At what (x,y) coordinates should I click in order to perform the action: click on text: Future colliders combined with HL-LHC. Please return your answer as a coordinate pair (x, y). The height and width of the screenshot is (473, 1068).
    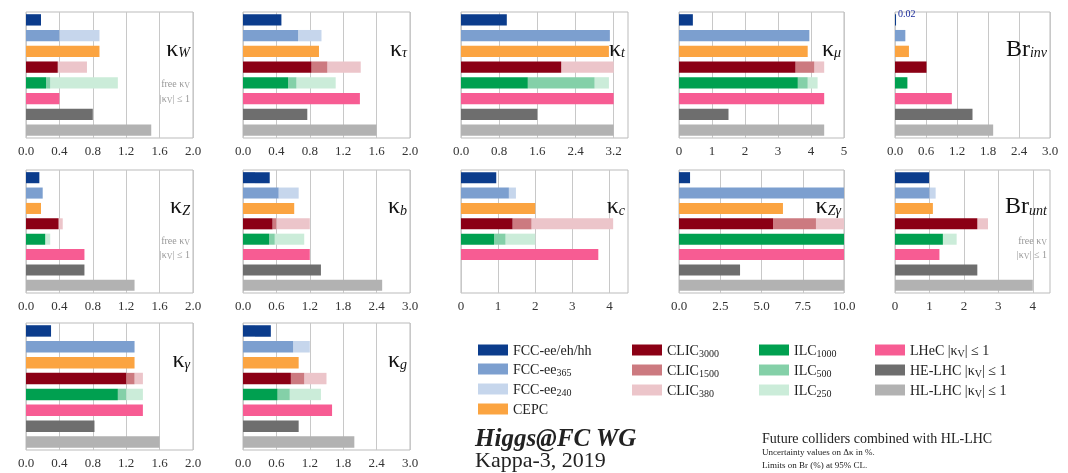
    Looking at the image, I should click on (877, 438).